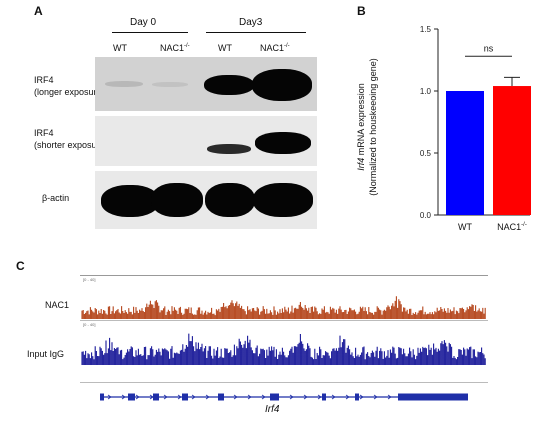 This screenshot has height=421, width=550. Describe the element at coordinates (256, 32) in the screenshot. I see `group-line-day3` at that location.